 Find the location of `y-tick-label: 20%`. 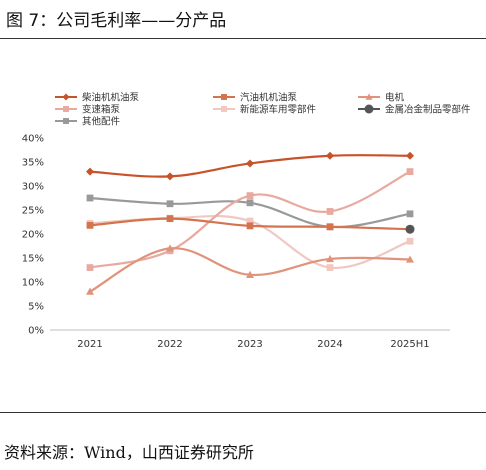

y-tick-label: 20% is located at coordinates (33, 235).